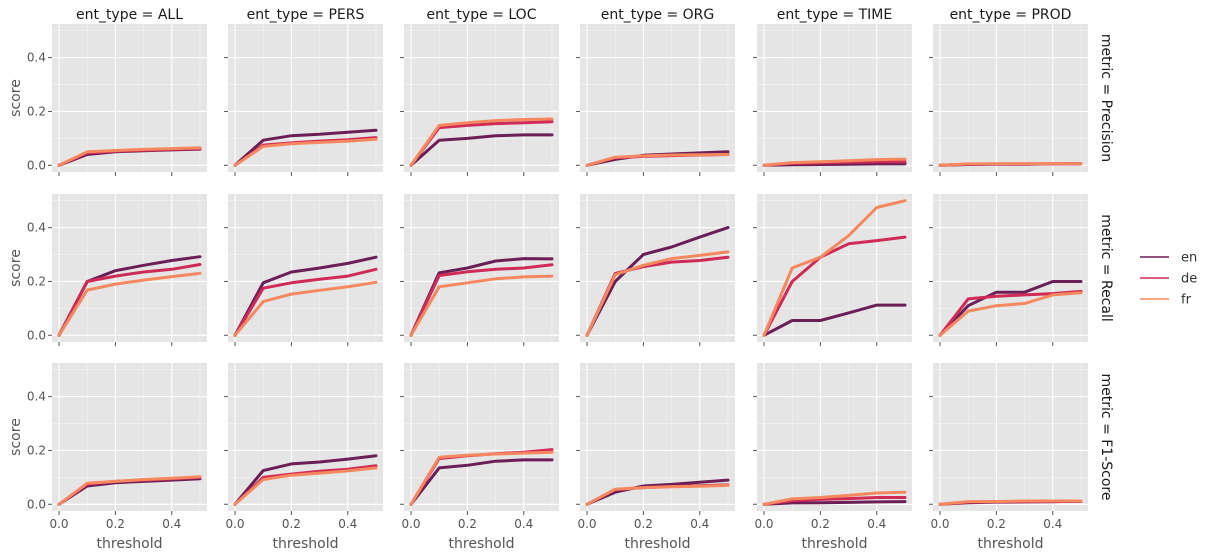  Describe the element at coordinates (303, 100) in the screenshot. I see `panel-precision-pers` at that location.